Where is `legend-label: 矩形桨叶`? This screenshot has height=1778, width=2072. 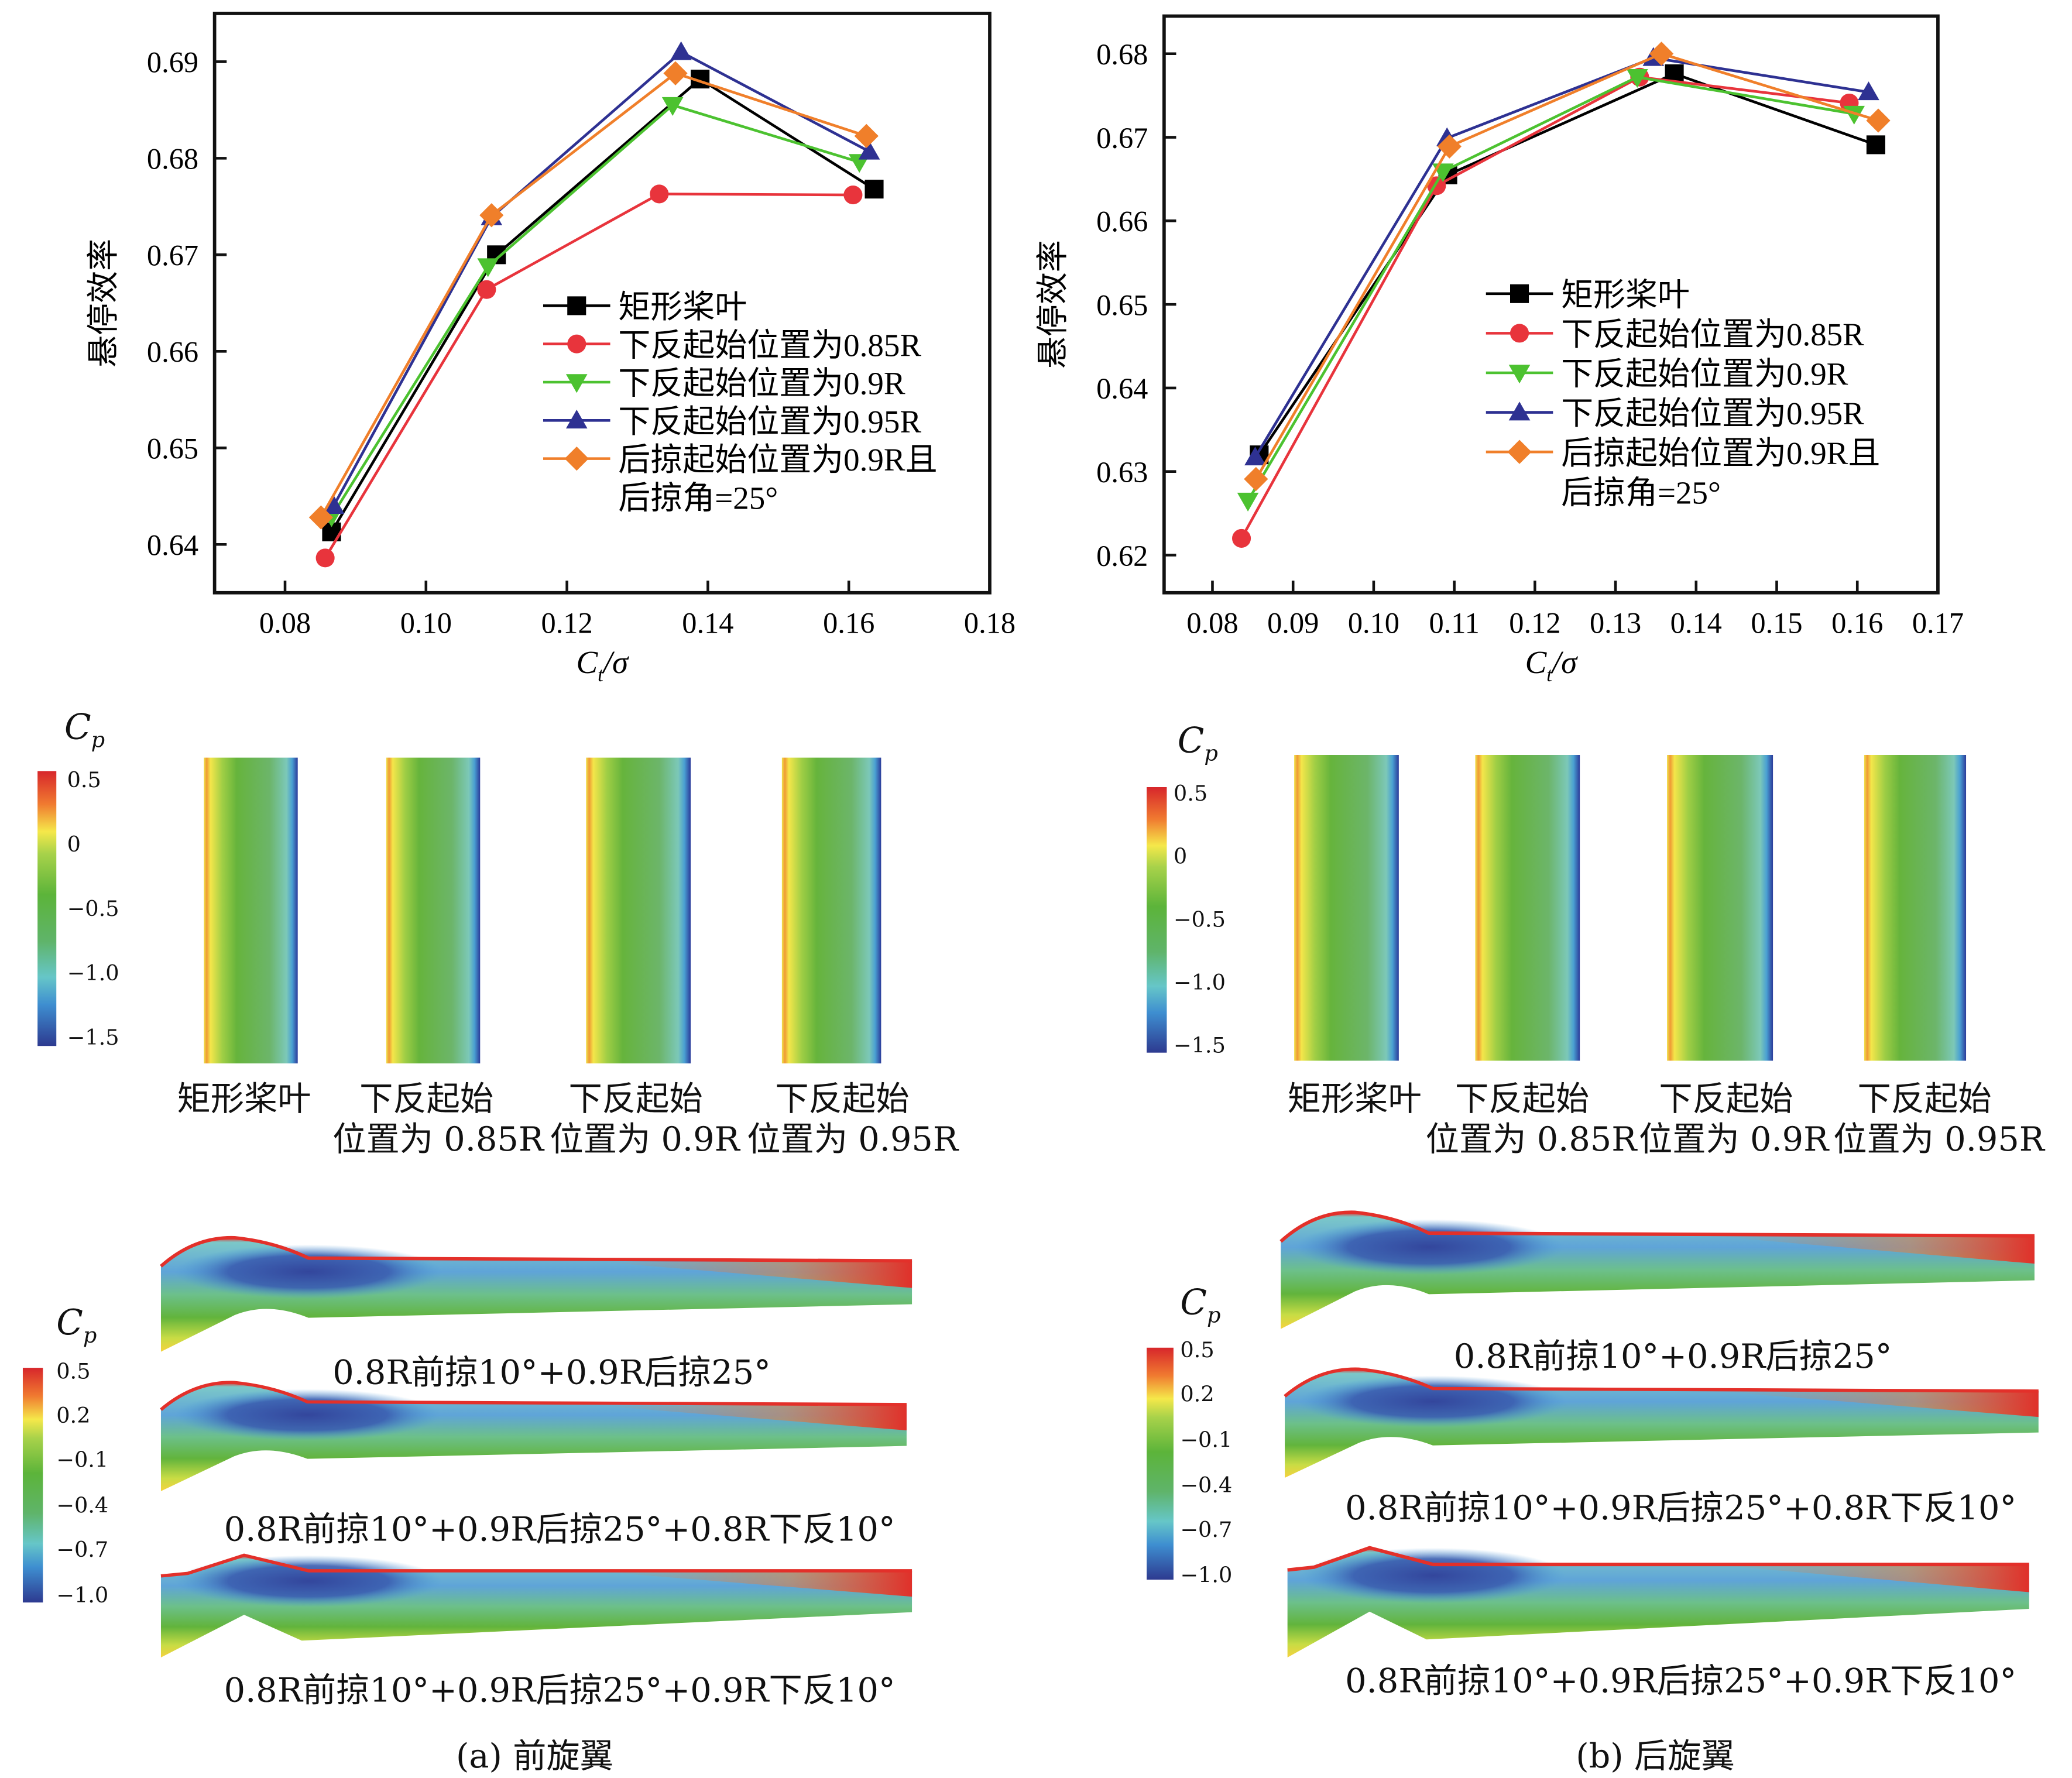 legend-label: 矩形桨叶 is located at coordinates (682, 307).